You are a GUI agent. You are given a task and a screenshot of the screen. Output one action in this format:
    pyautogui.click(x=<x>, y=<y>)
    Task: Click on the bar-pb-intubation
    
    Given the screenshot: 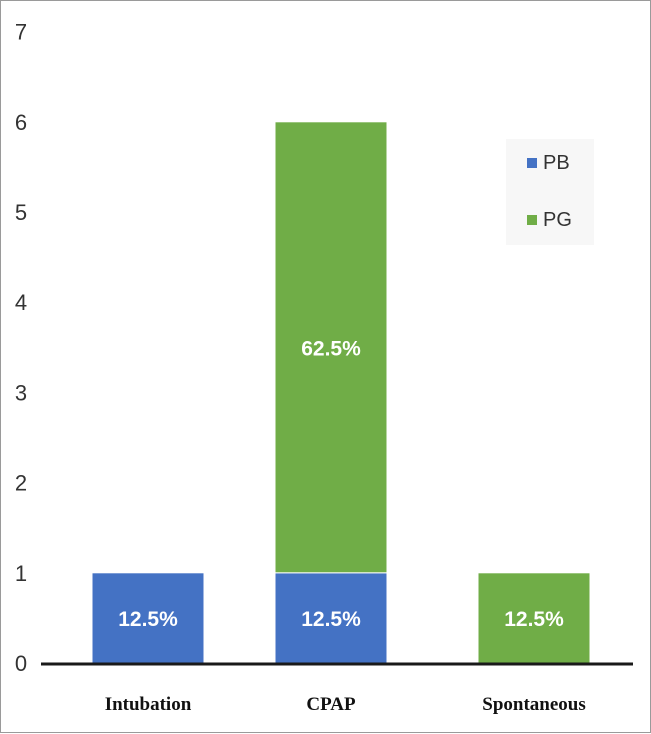 What is the action you would take?
    pyautogui.click(x=148, y=618)
    